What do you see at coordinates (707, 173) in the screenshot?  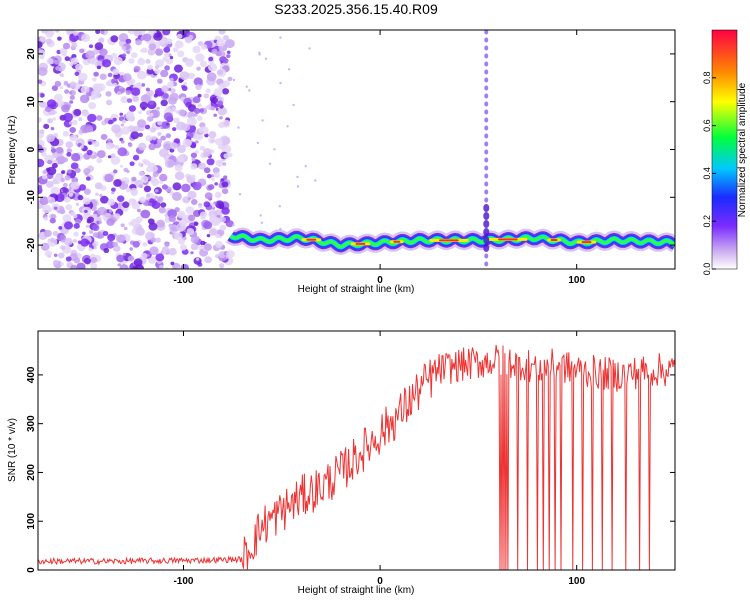 I see `colorbar-tick-label: 0.4` at bounding box center [707, 173].